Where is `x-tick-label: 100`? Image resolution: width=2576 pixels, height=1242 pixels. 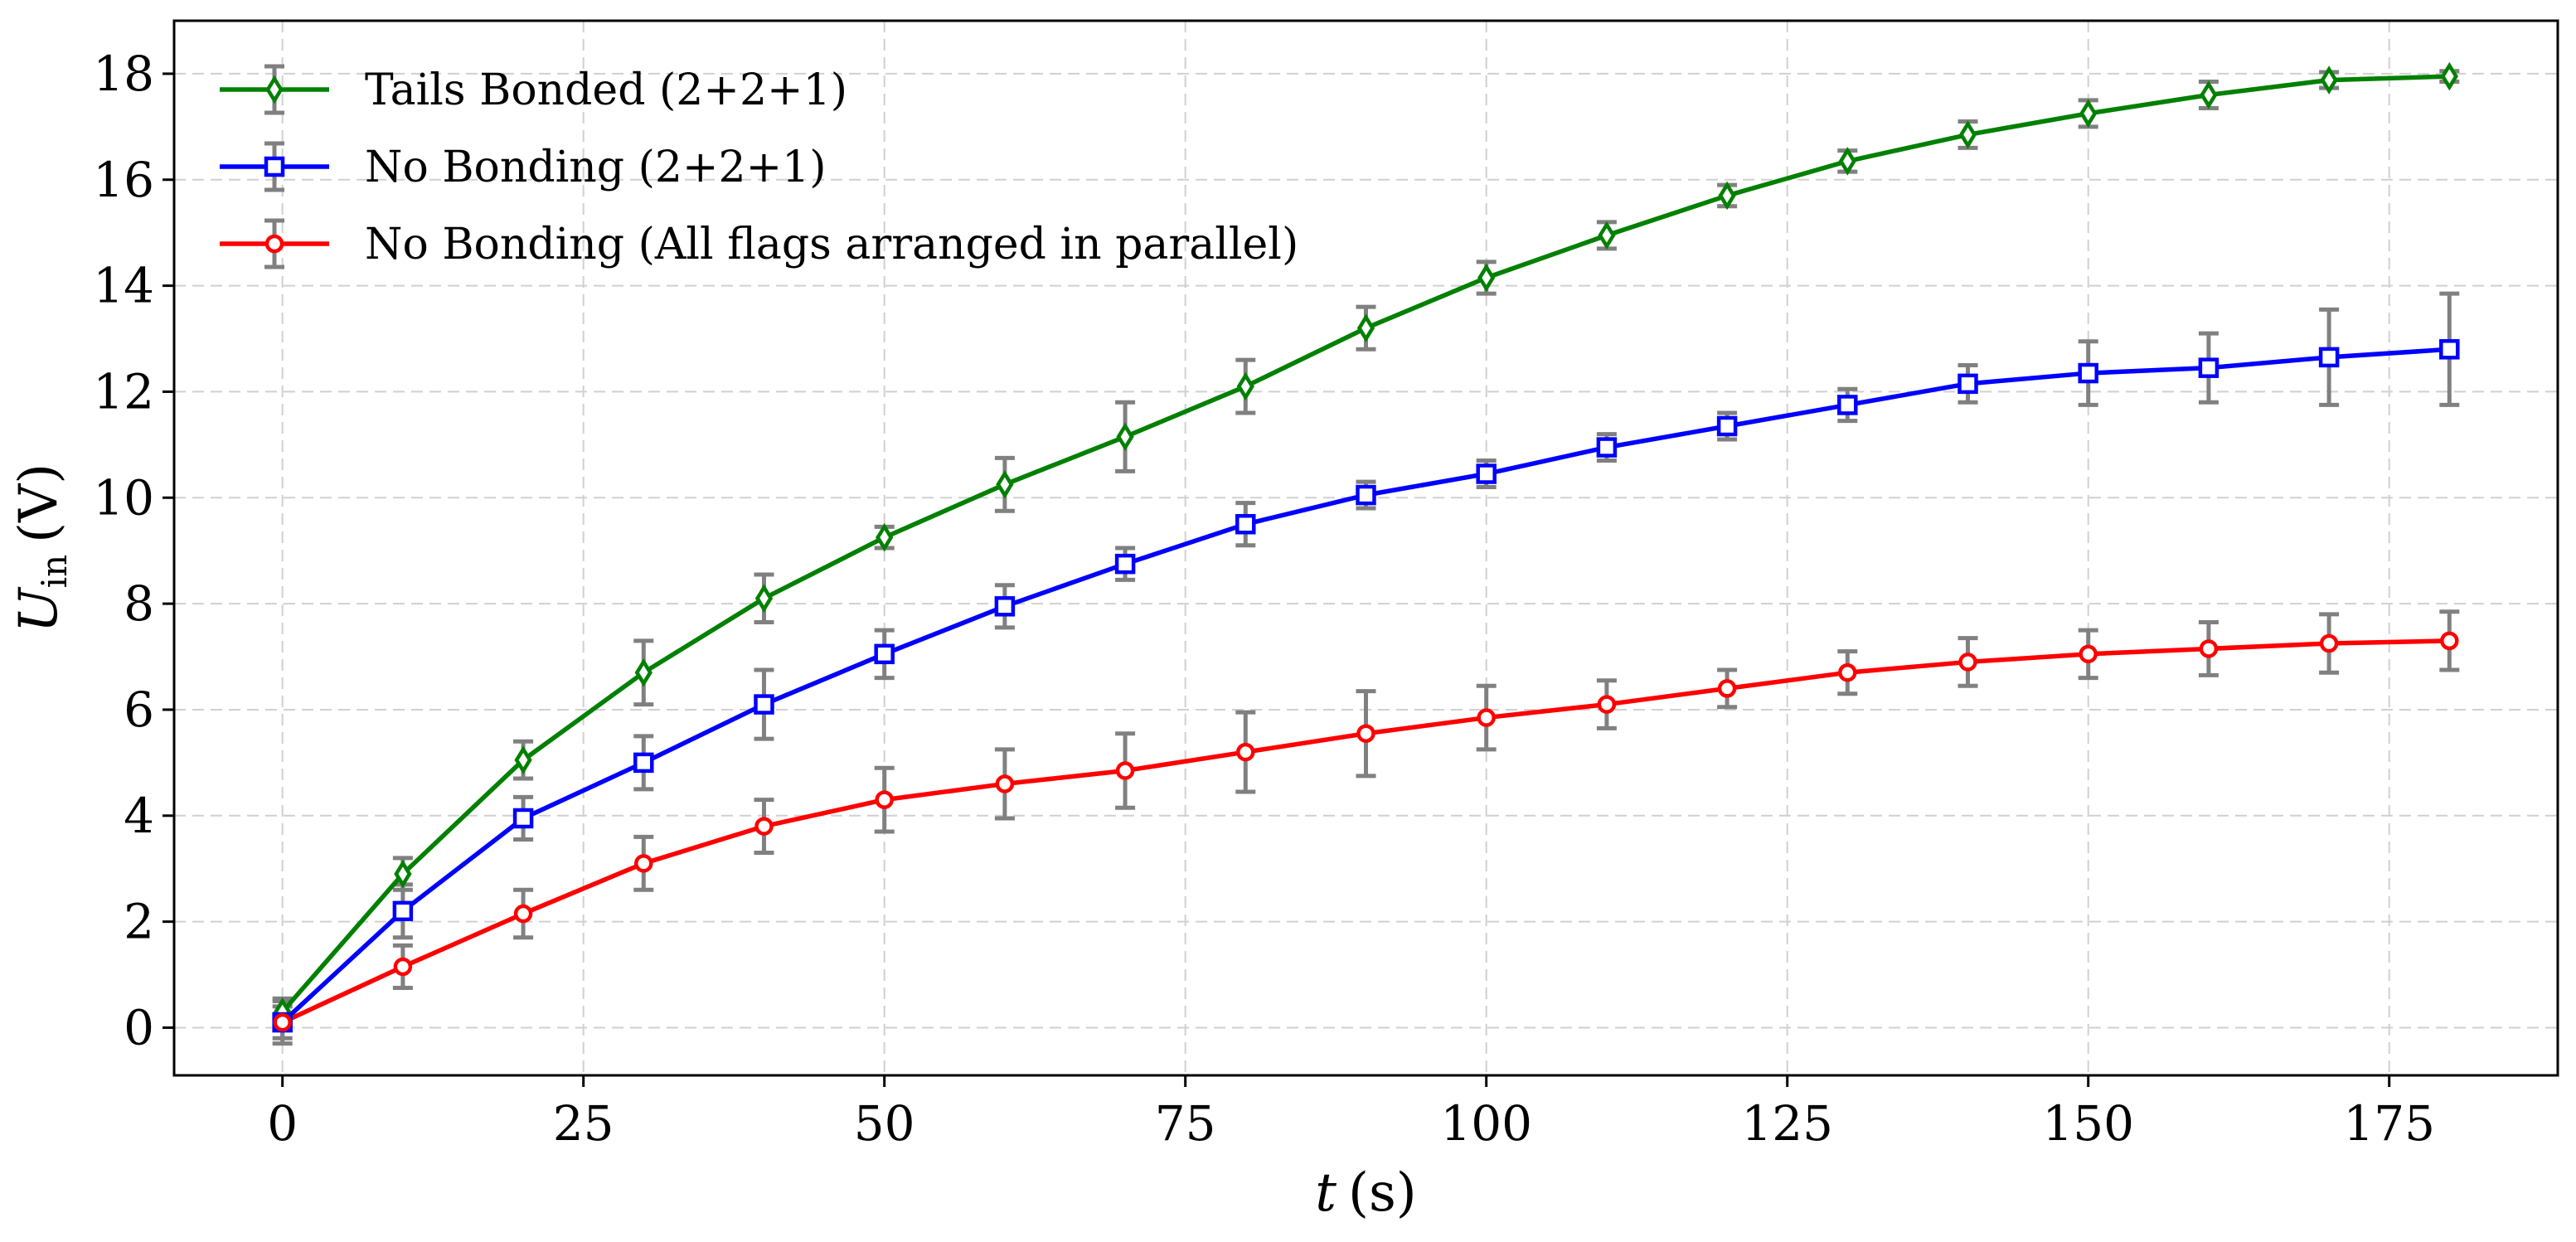
x-tick-label: 100 is located at coordinates (1486, 1123).